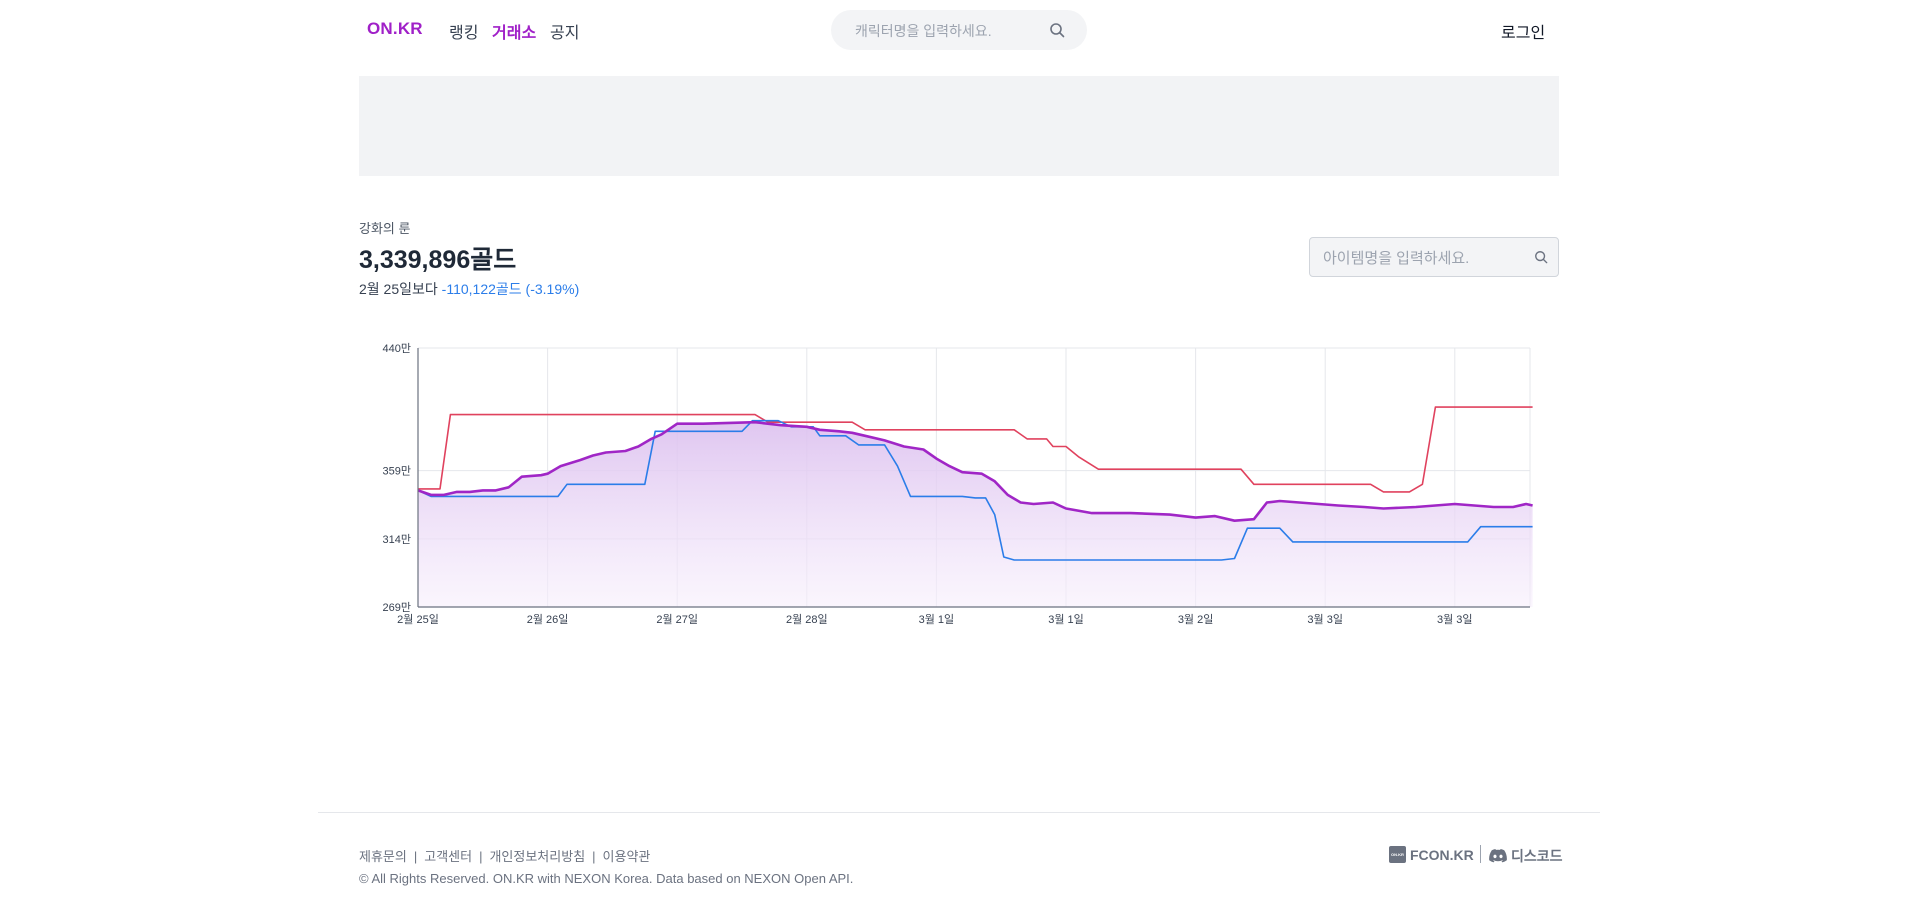 The width and height of the screenshot is (1918, 918). What do you see at coordinates (1196, 619) in the screenshot?
I see `x-tick-label: 3월 2일` at bounding box center [1196, 619].